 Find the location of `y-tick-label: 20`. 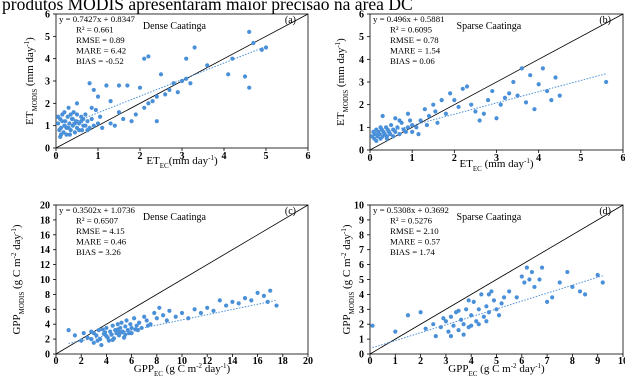

y-tick-label: 20 is located at coordinates (45, 206).